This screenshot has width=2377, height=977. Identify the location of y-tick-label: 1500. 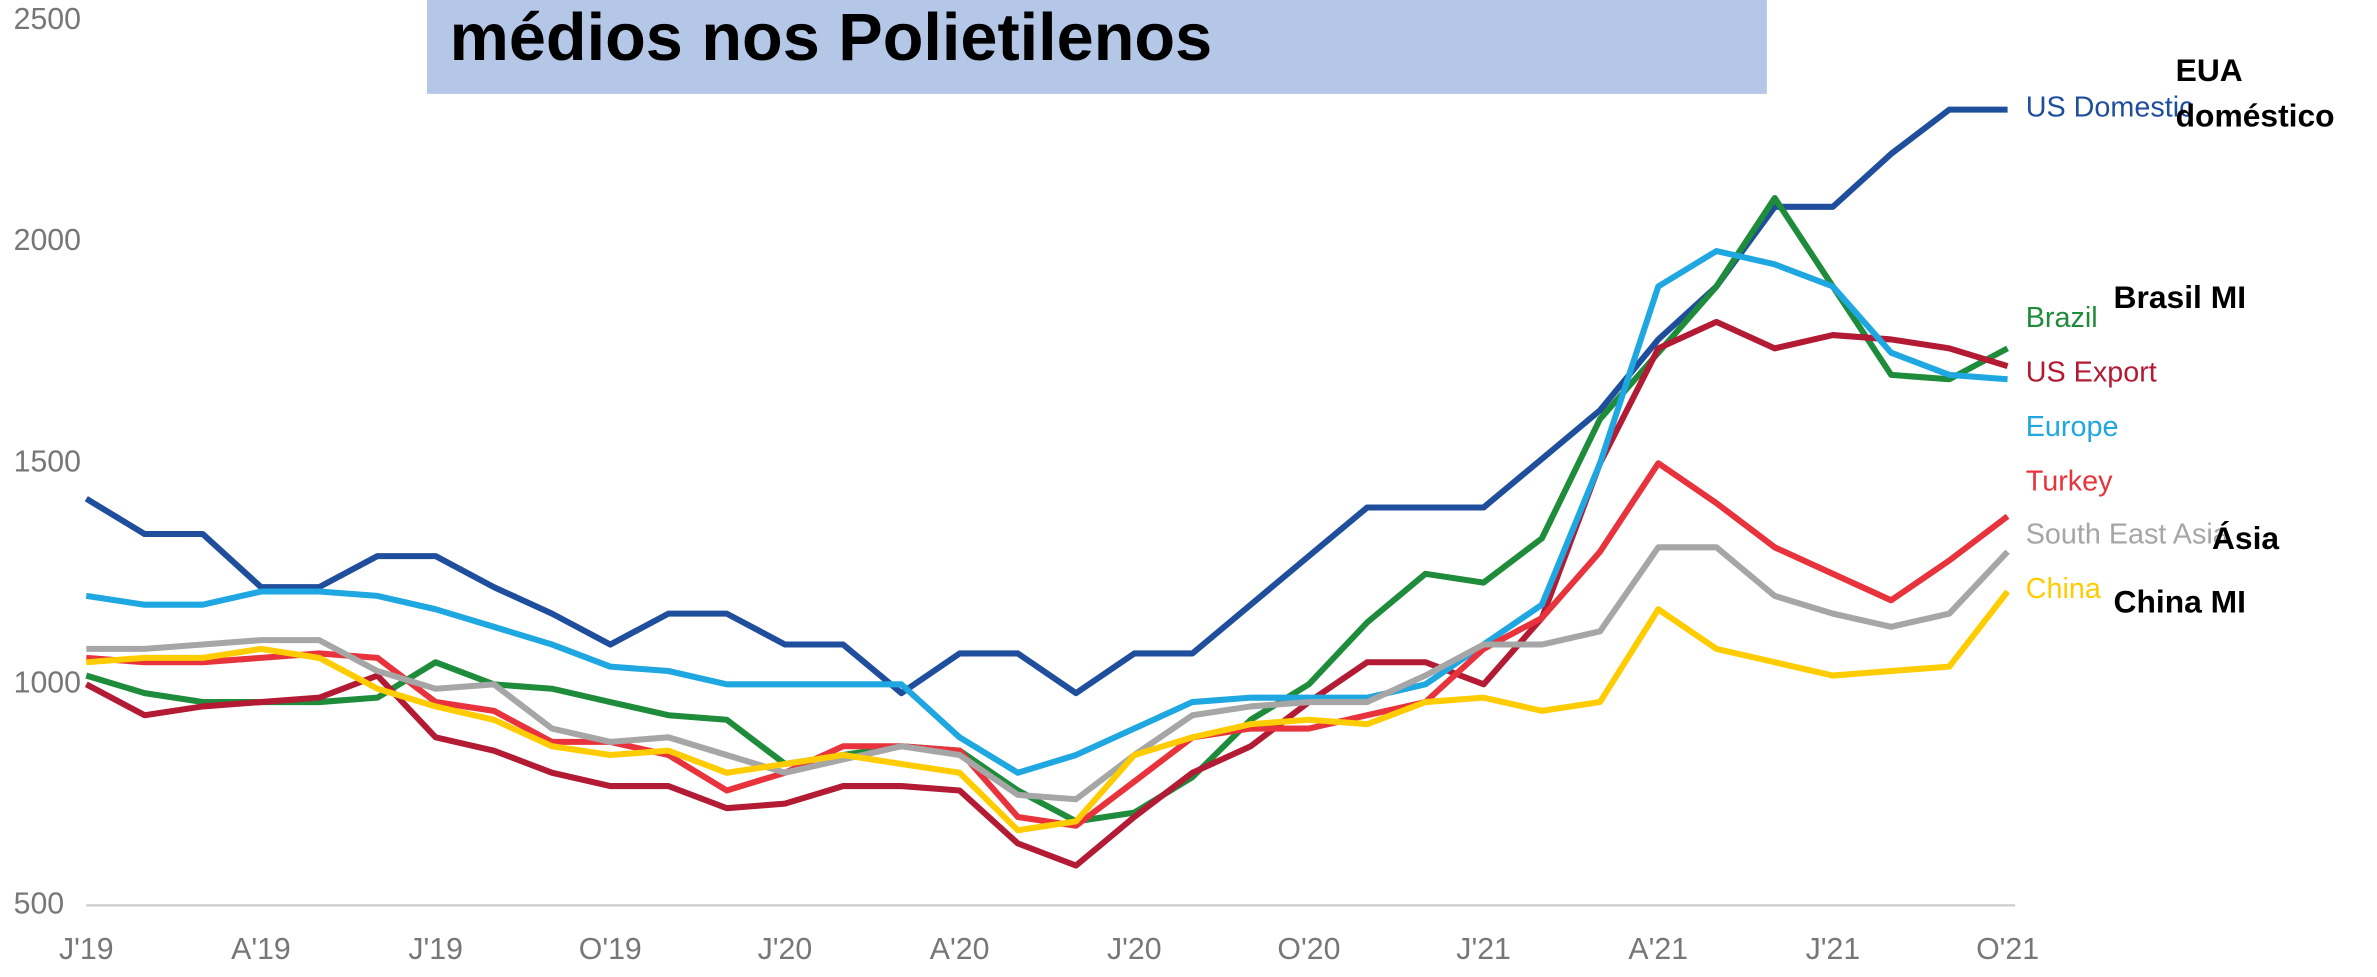
(47, 461).